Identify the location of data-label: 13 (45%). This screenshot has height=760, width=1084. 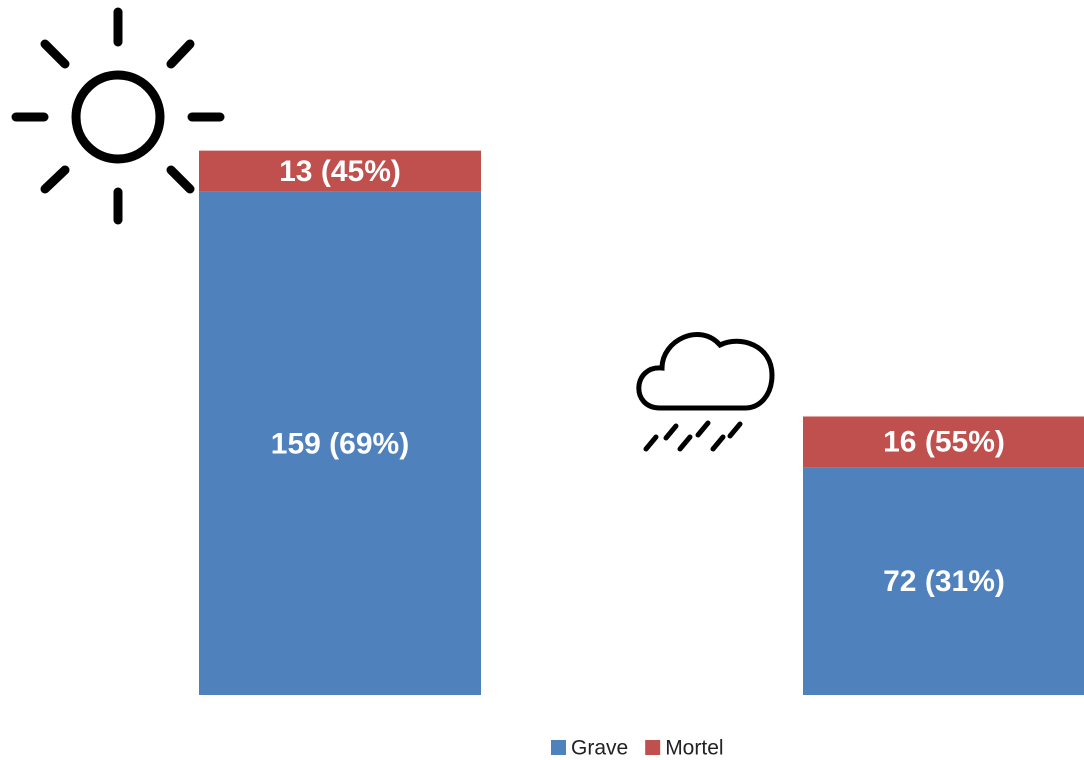
(340, 171).